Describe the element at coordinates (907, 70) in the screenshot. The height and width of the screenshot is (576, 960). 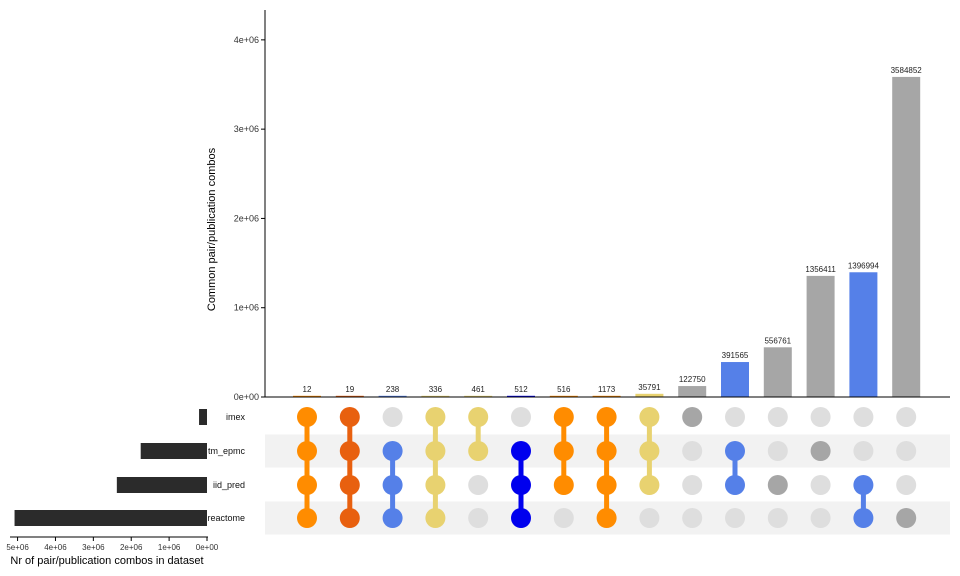
I see `intersection-value-label: 3584852` at that location.